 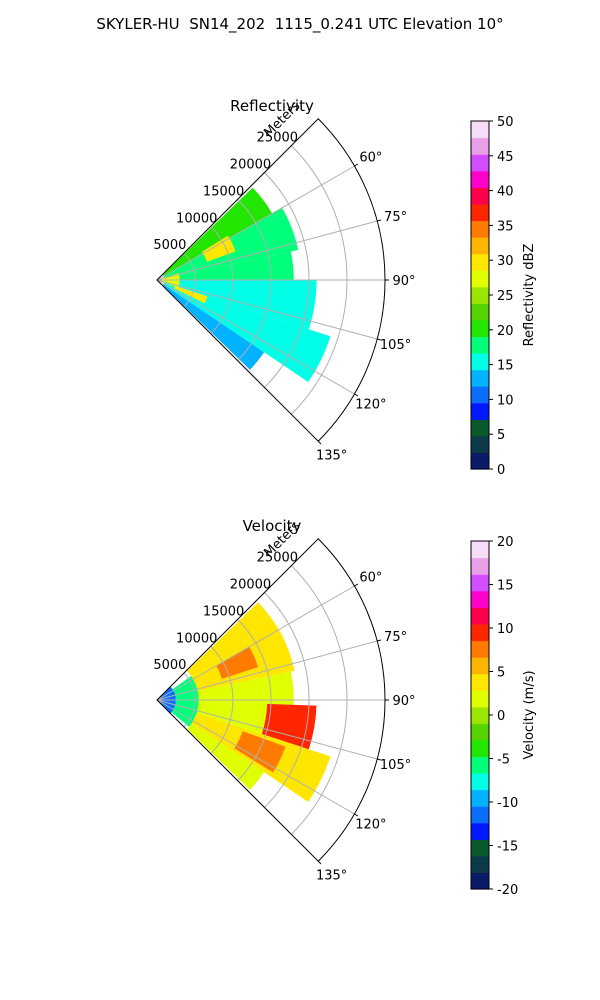 What do you see at coordinates (250, 585) in the screenshot?
I see `radial-tick-label: 20000` at bounding box center [250, 585].